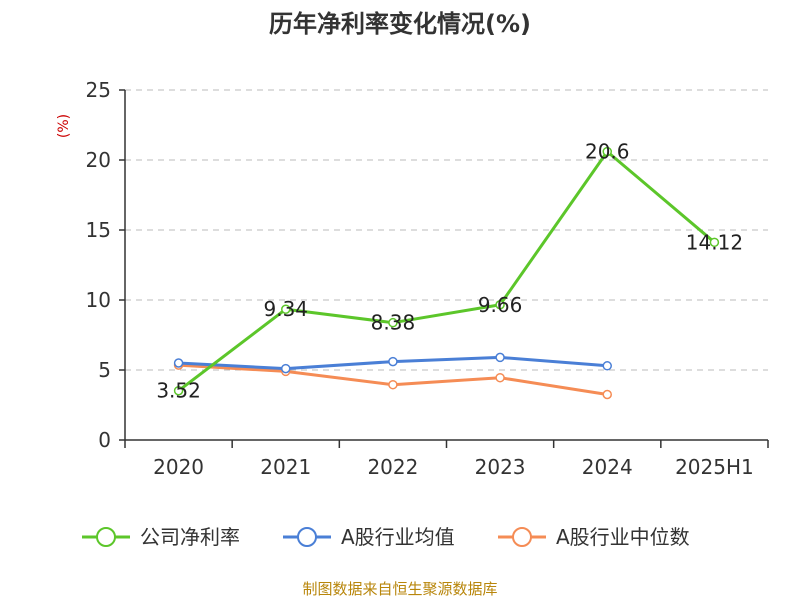 The width and height of the screenshot is (800, 600). What do you see at coordinates (190, 537) in the screenshot?
I see `legend-label-0: 公司净利率` at bounding box center [190, 537].